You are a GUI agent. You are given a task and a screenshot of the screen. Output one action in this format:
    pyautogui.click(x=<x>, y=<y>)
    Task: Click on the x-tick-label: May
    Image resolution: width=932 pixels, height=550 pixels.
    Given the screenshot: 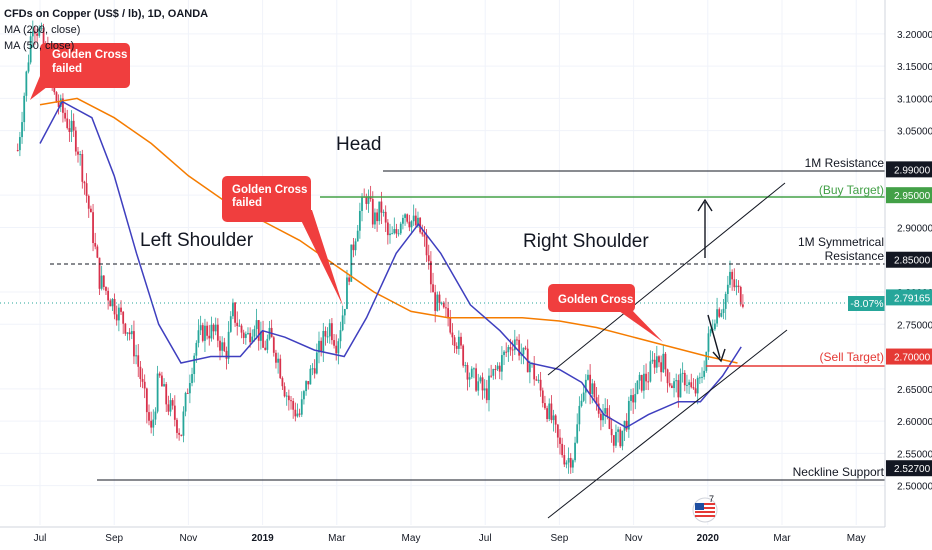 What is the action you would take?
    pyautogui.click(x=856, y=538)
    